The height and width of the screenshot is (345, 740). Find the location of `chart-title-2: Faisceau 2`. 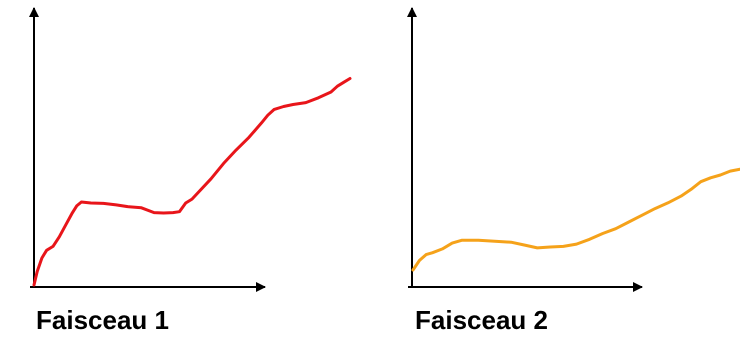

chart-title-2: Faisceau 2 is located at coordinates (481, 320).